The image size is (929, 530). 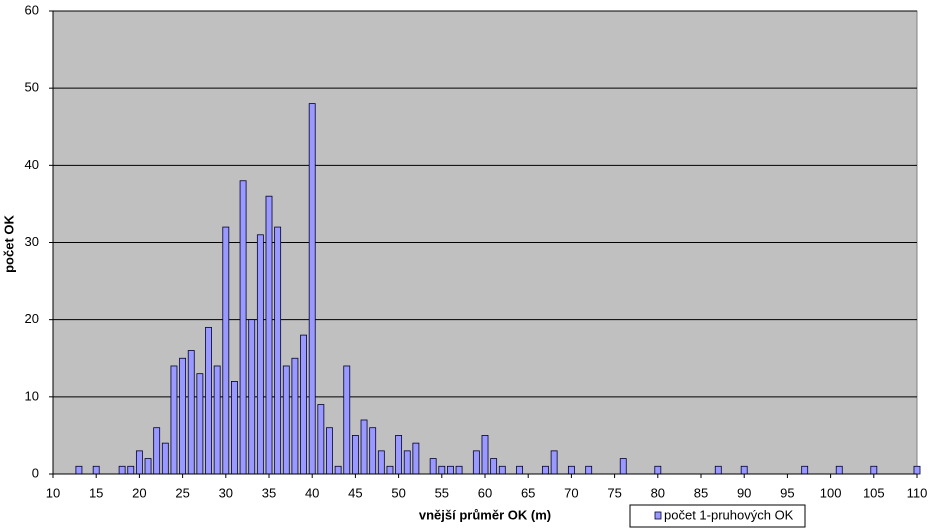 What do you see at coordinates (485, 514) in the screenshot?
I see `x-axis-title: vnější průměr OK (m)` at bounding box center [485, 514].